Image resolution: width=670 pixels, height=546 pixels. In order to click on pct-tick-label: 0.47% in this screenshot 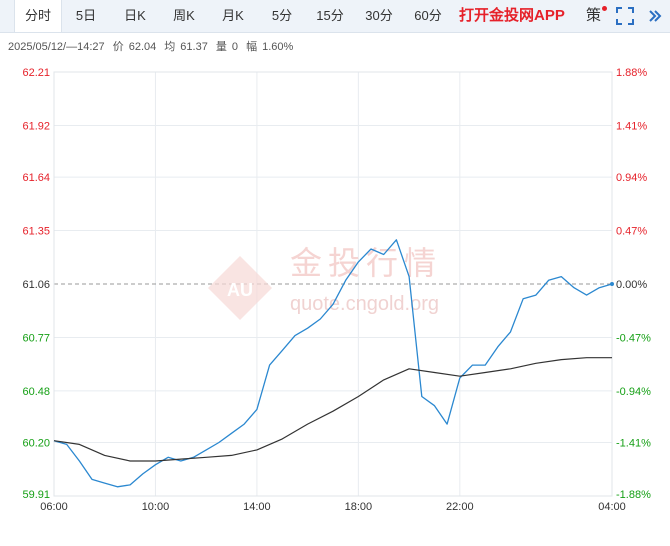, I will do `click(631, 232)`.